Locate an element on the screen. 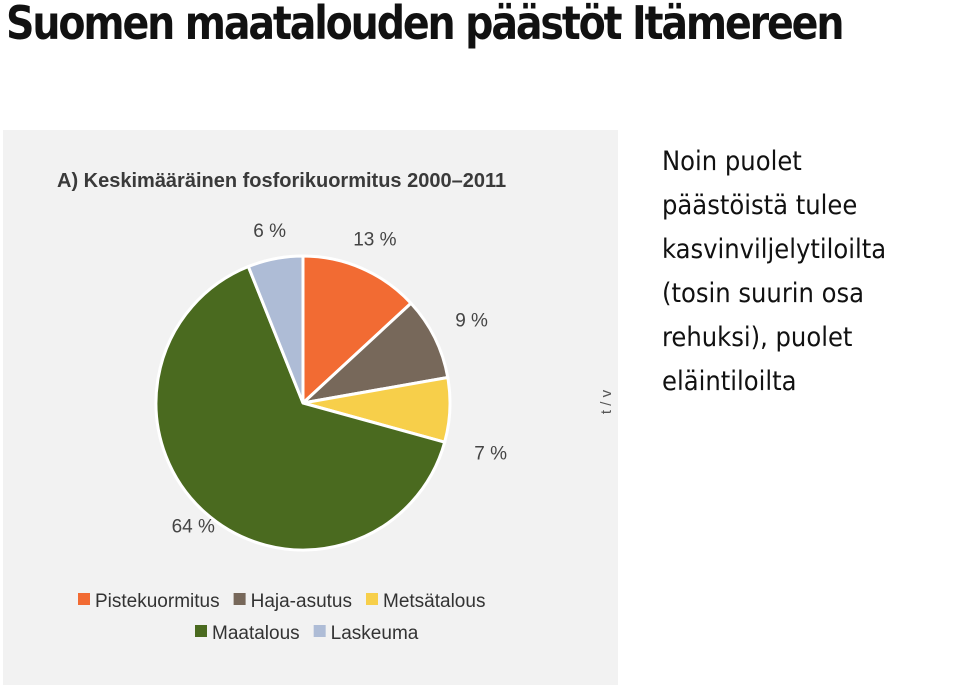  legend-label-haja-asutus: Haja-asutus is located at coordinates (301, 601).